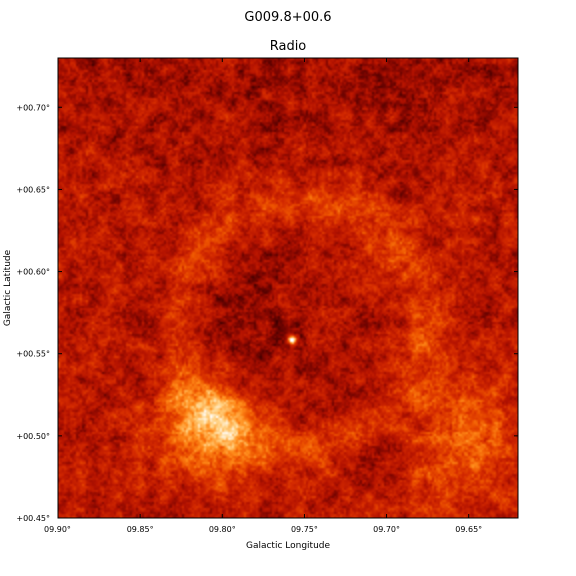 This screenshot has height=576, width=576. Describe the element at coordinates (33, 107) in the screenshot. I see `y-tick-label: +00.70°` at that location.